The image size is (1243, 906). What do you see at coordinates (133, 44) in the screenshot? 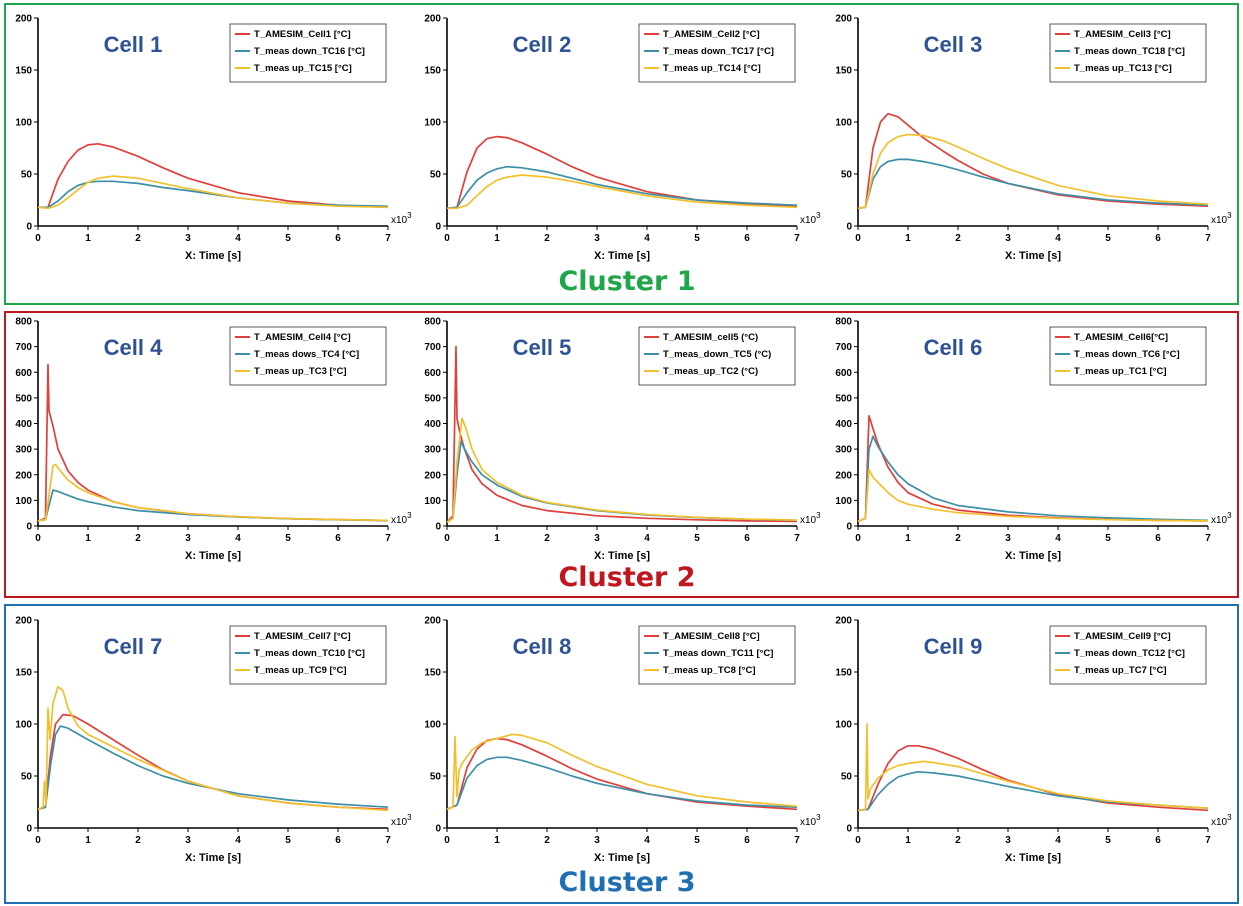
I see `cell-title: Cell 1` at bounding box center [133, 44].